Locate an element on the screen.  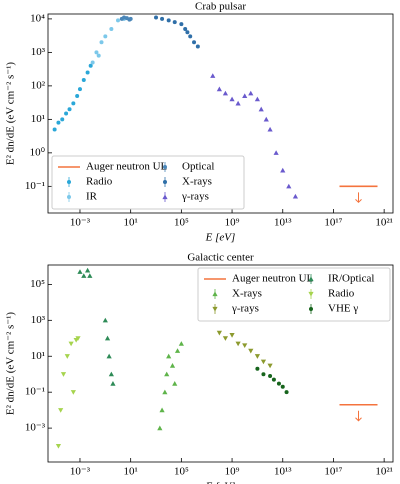
legend-label: Radio is located at coordinates (99, 182).